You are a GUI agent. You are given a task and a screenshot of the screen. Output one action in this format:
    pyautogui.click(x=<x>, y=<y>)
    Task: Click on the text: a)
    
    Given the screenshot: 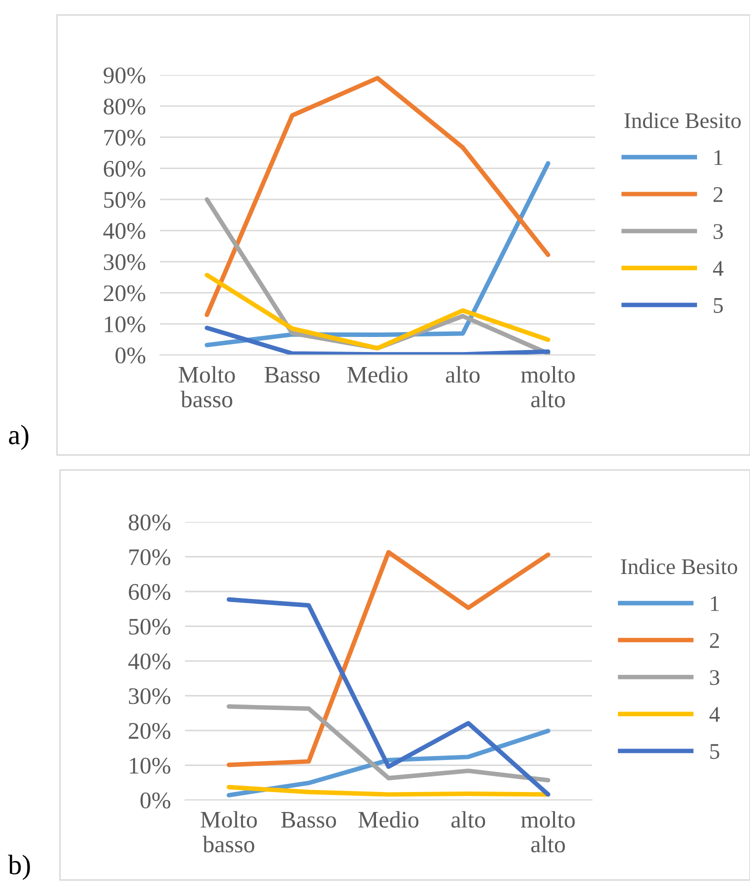 What is the action you would take?
    pyautogui.click(x=18, y=437)
    